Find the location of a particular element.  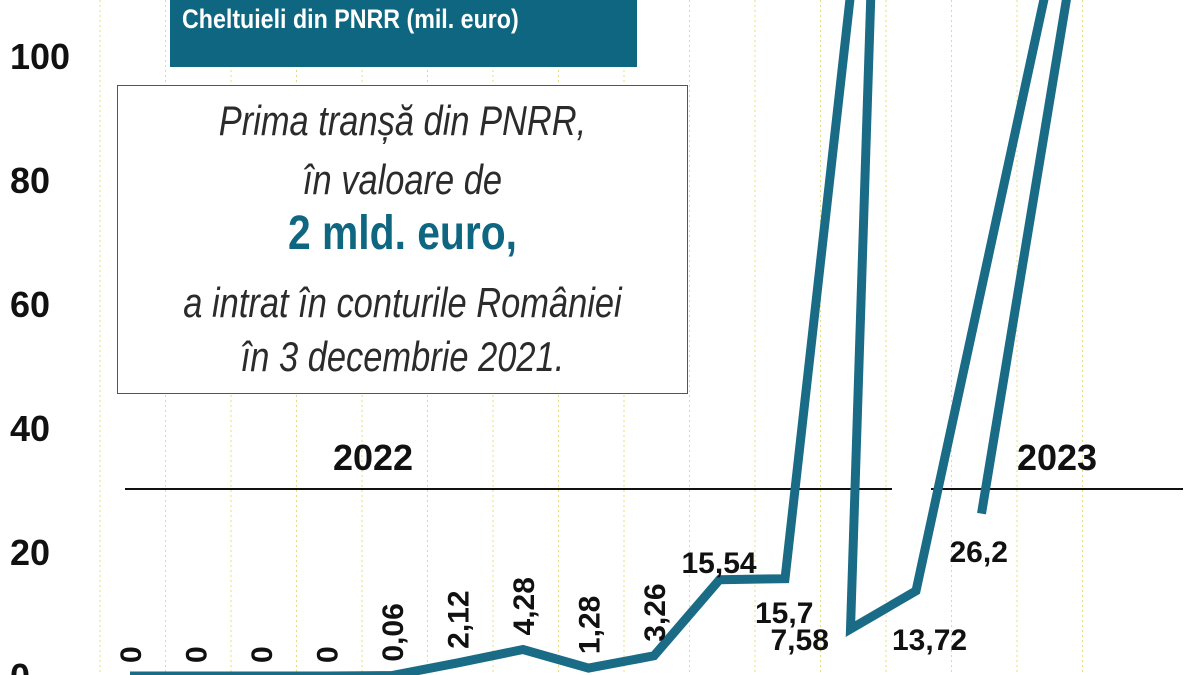

data-label: 7,58 is located at coordinates (800, 640).